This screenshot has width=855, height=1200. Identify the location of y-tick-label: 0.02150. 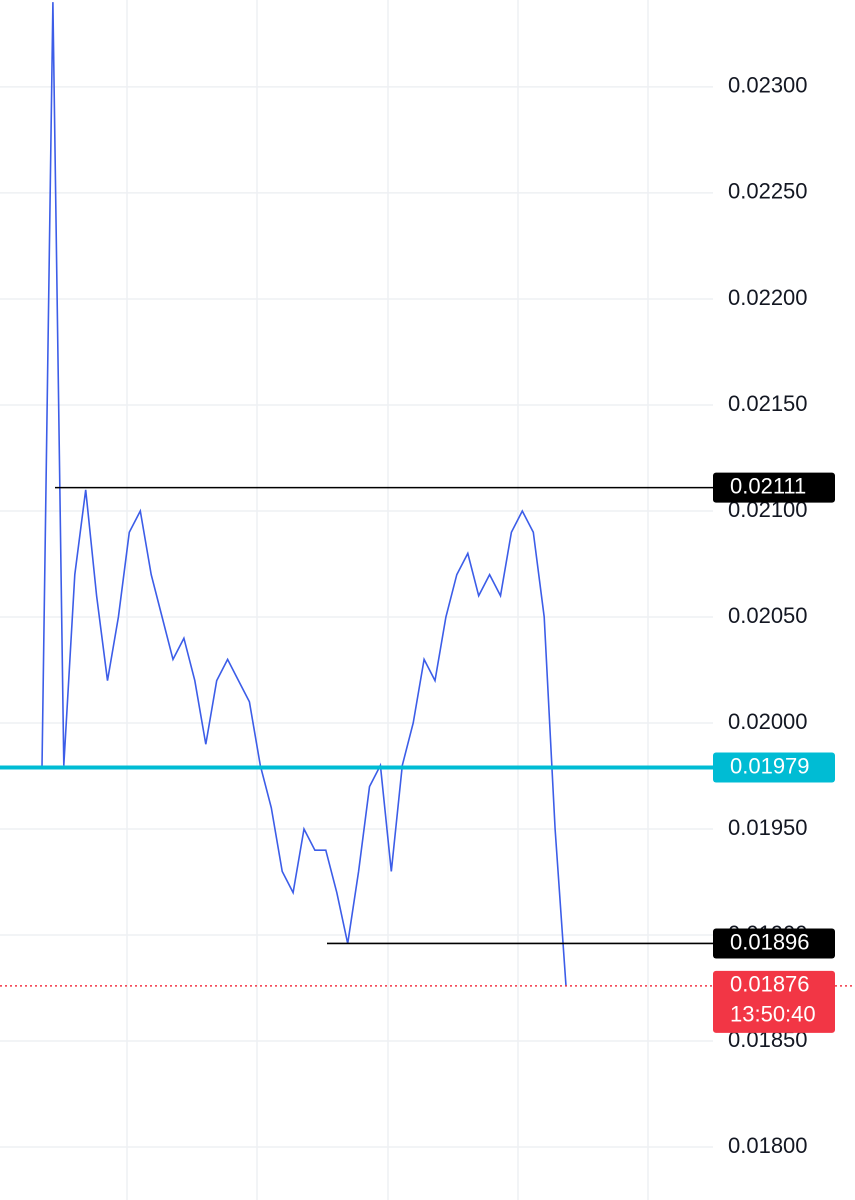
(768, 403).